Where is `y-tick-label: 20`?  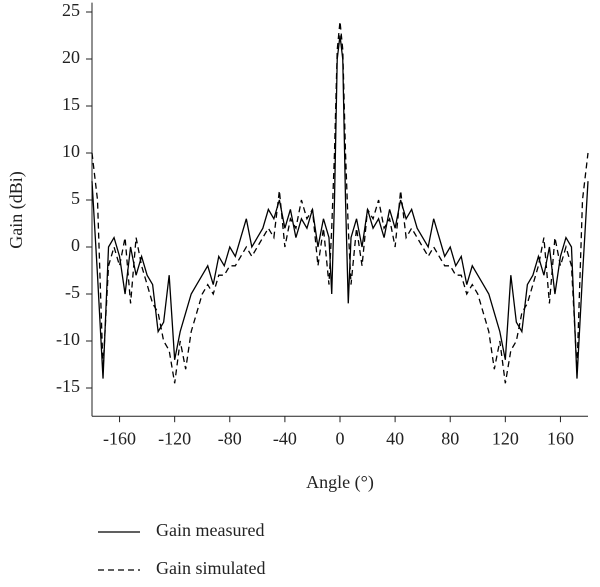
y-tick-label: 20 is located at coordinates (71, 57).